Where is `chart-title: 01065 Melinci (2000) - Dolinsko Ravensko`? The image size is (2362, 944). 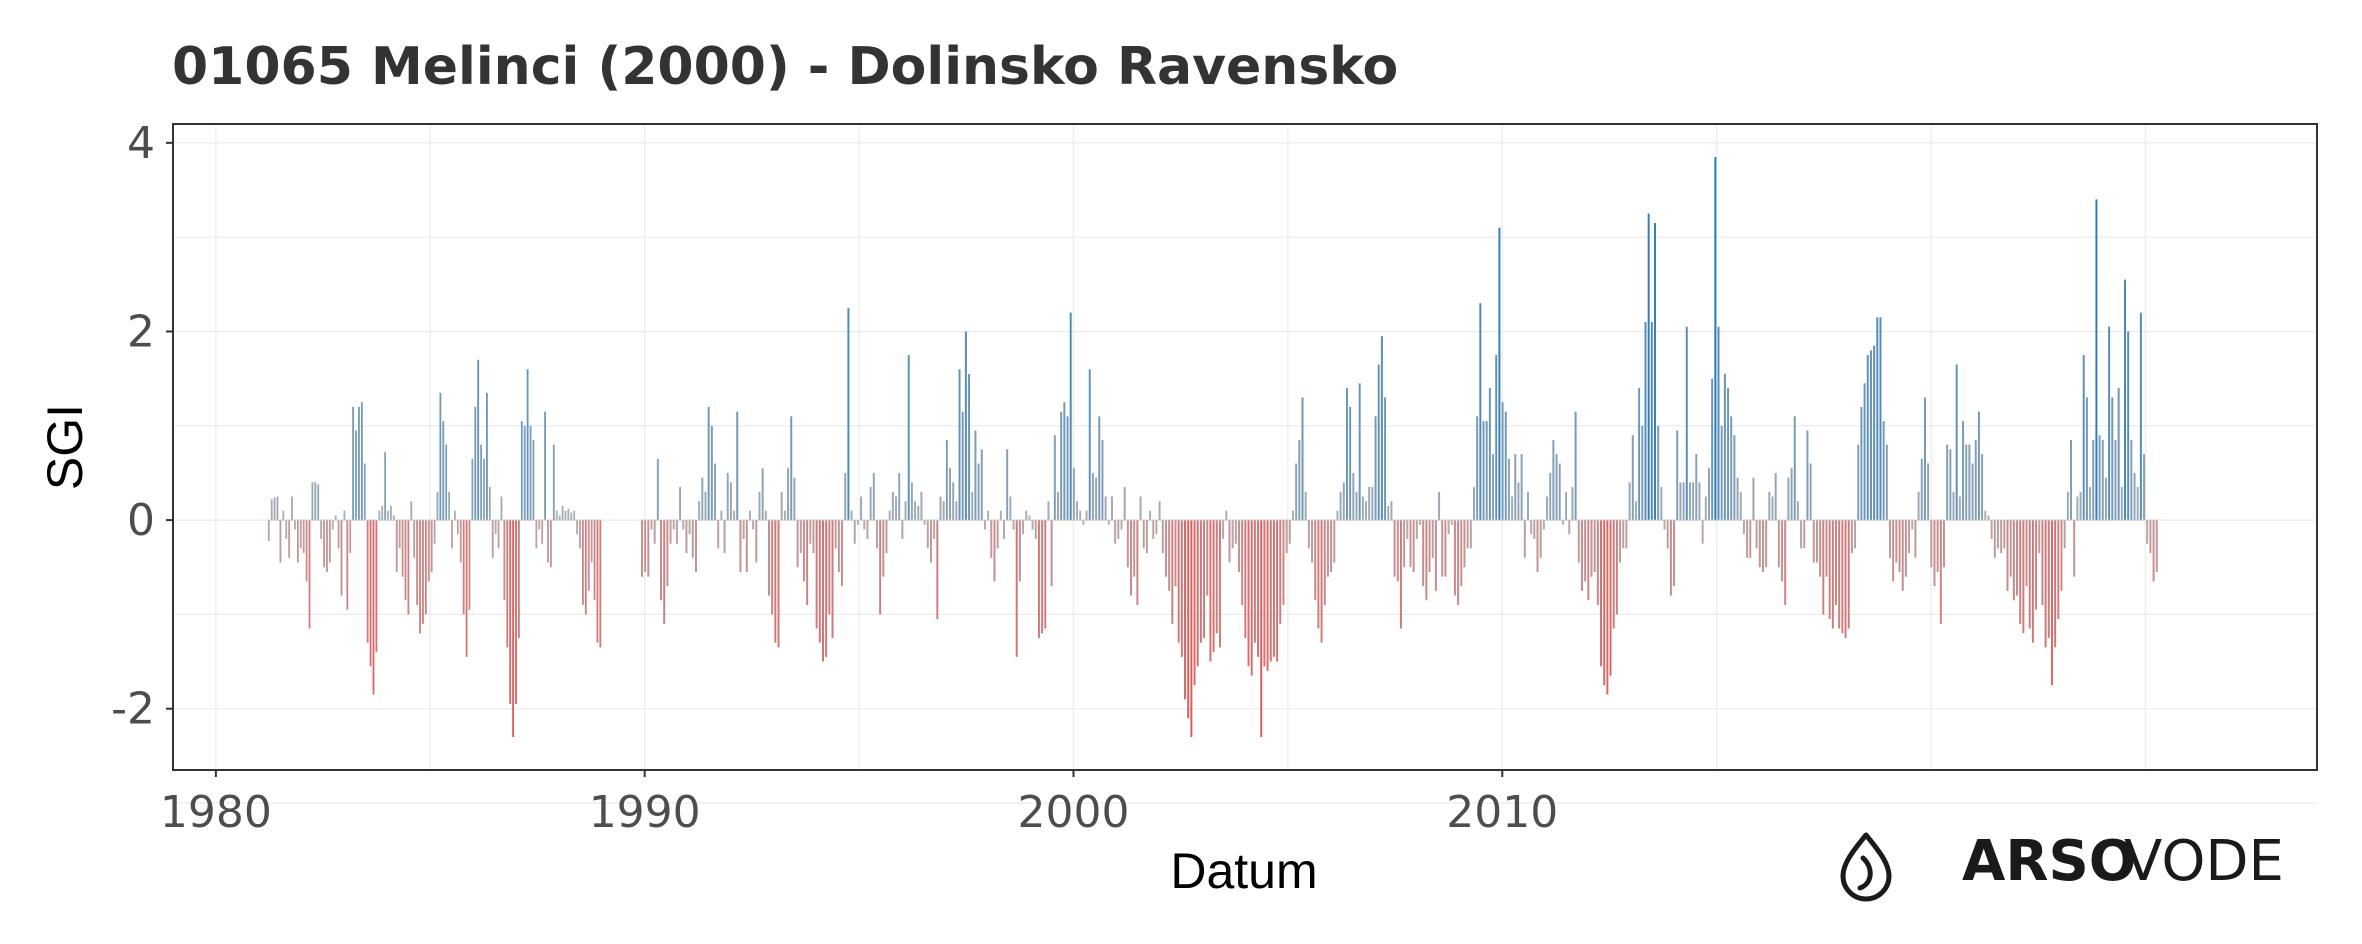
chart-title: 01065 Melinci (2000) - Dolinsko Ravensko is located at coordinates (785, 67).